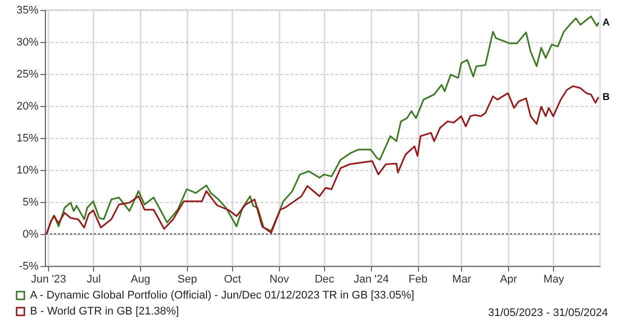  I want to click on x-tick-label: Apr, so click(509, 280).